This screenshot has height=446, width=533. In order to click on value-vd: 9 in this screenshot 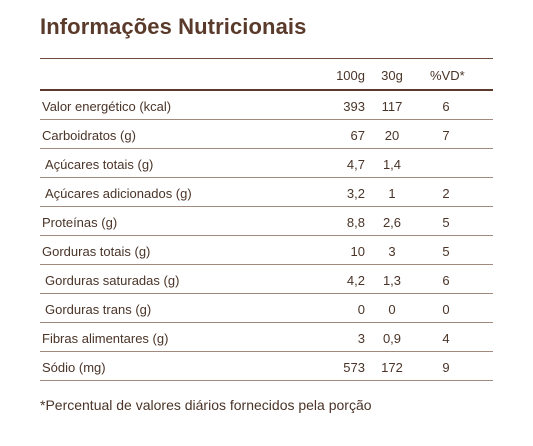, I will do `click(446, 367)`.